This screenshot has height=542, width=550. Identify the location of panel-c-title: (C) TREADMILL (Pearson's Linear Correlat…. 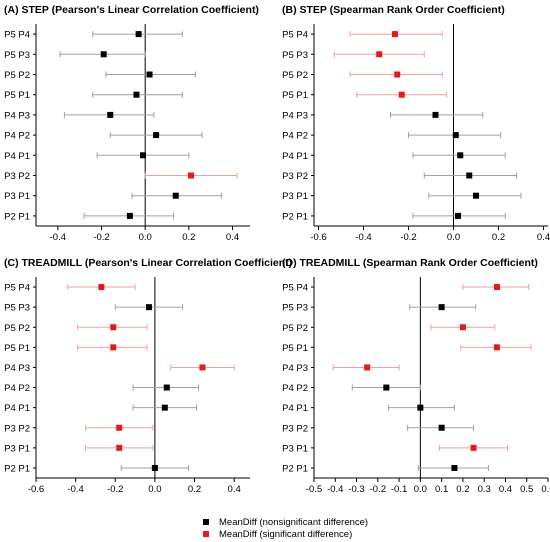
(148, 263).